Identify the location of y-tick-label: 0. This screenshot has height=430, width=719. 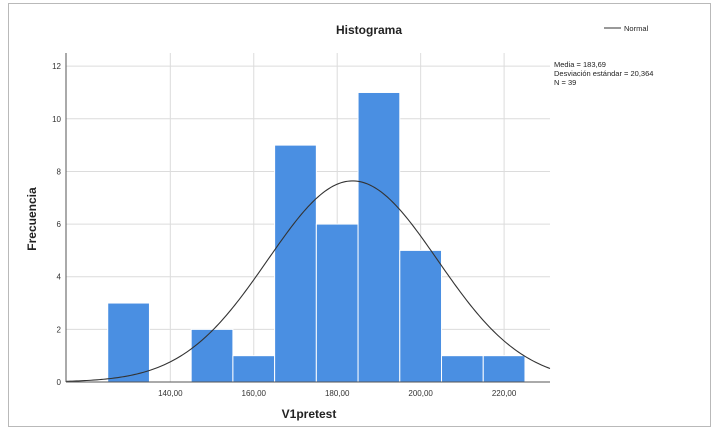
(59, 382).